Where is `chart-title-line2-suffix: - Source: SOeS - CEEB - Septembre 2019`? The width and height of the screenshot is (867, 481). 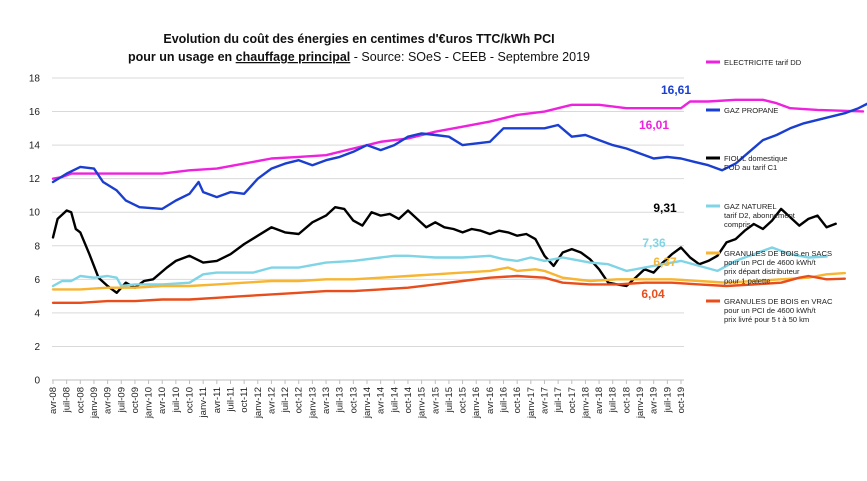 chart-title-line2-suffix: - Source: SOeS - CEEB - Septembre 2019 is located at coordinates (472, 57).